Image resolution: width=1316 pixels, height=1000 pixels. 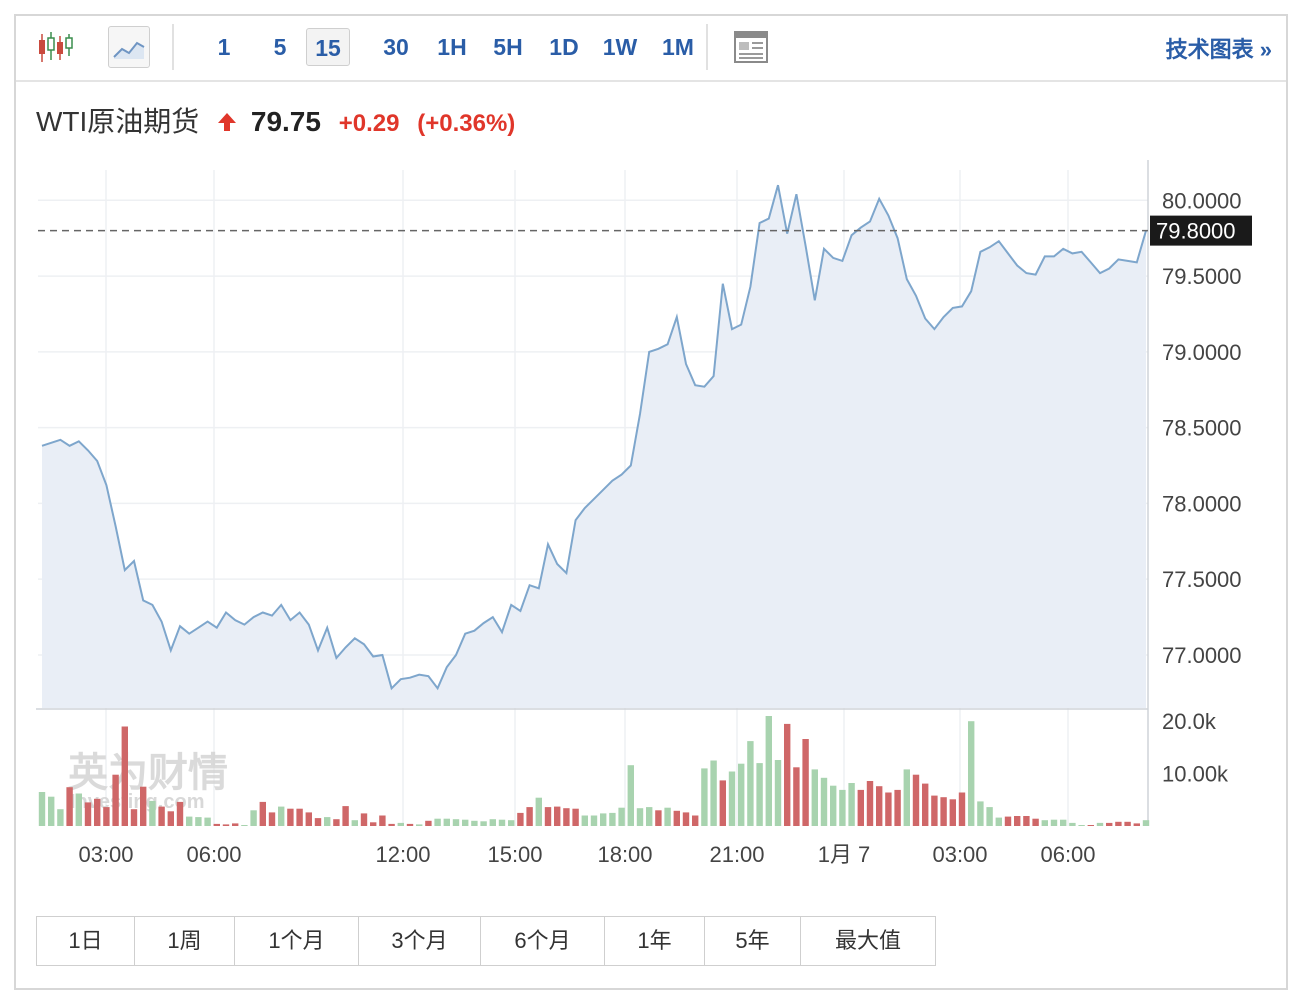 What do you see at coordinates (620, 47) in the screenshot?
I see `timeframe-1w: 1W` at bounding box center [620, 47].